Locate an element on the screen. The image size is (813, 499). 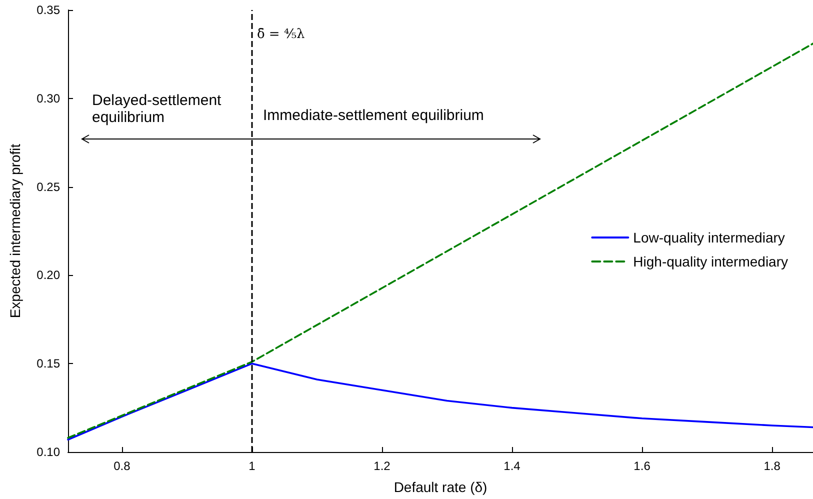
x-tick-label: 0.8 is located at coordinates (122, 466).